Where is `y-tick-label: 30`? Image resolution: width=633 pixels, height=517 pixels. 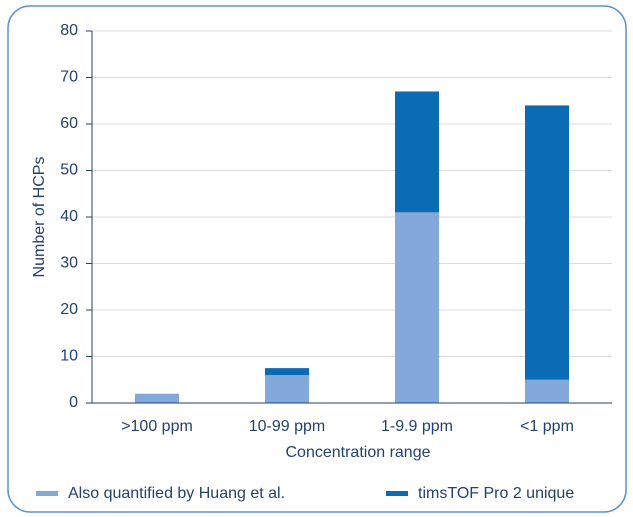 y-tick-label: 30 is located at coordinates (69, 263).